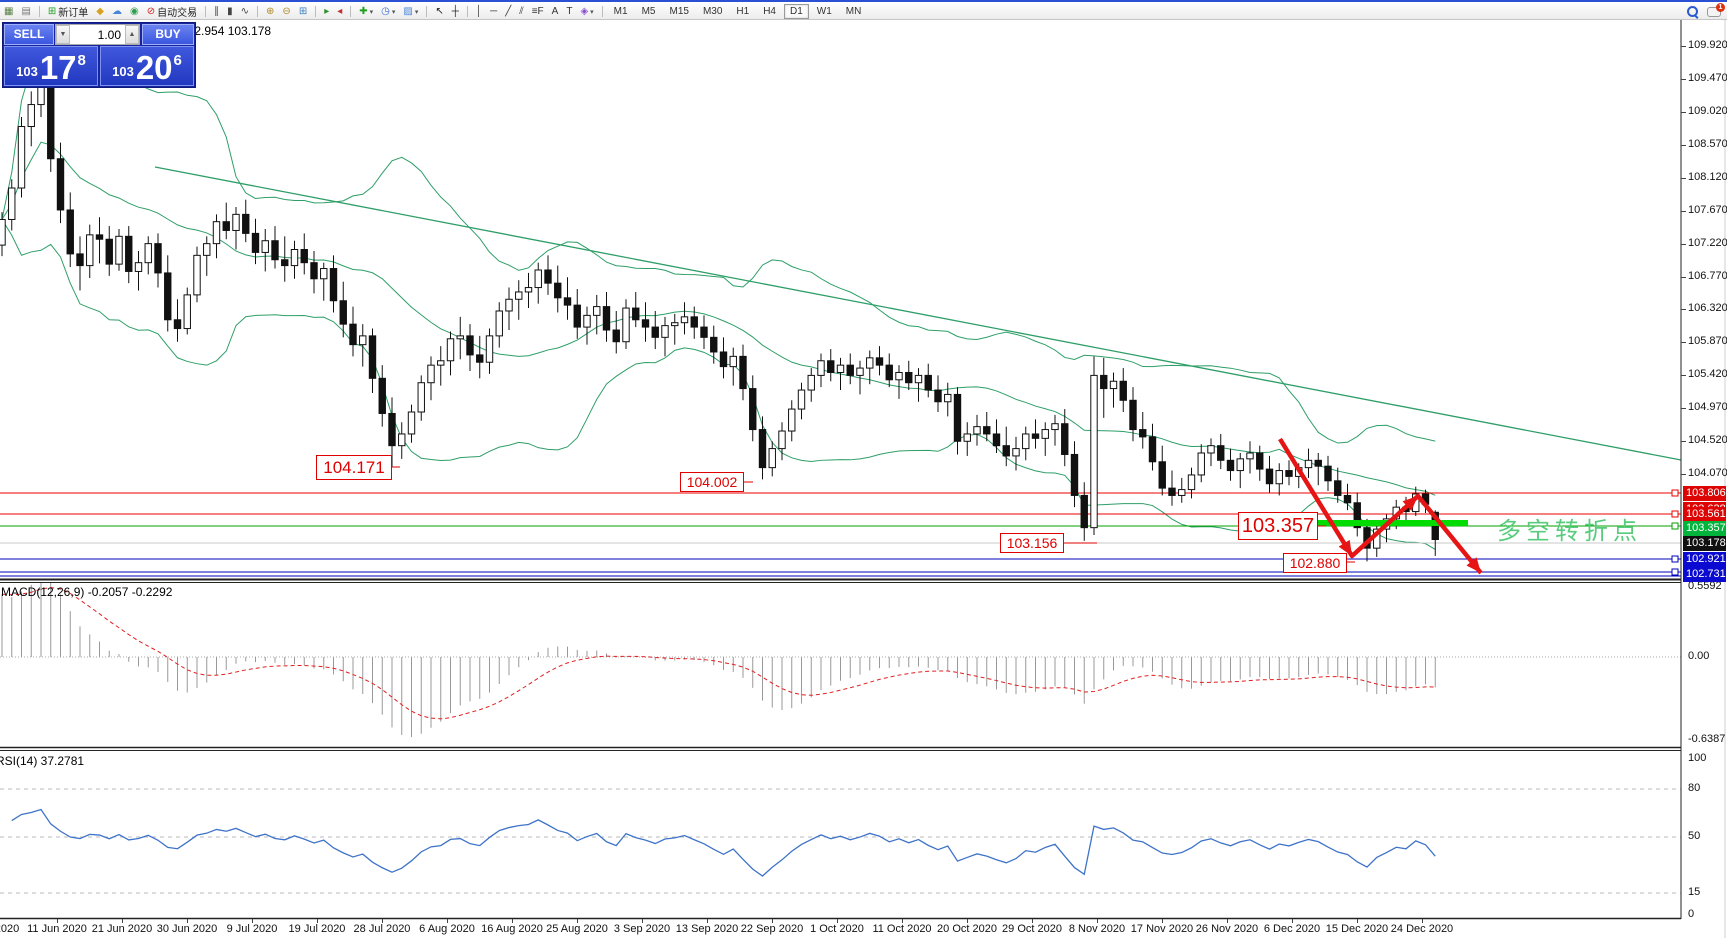 The width and height of the screenshot is (1727, 938). Describe the element at coordinates (26, 11) in the screenshot. I see `data-window-icon: ▤` at that location.